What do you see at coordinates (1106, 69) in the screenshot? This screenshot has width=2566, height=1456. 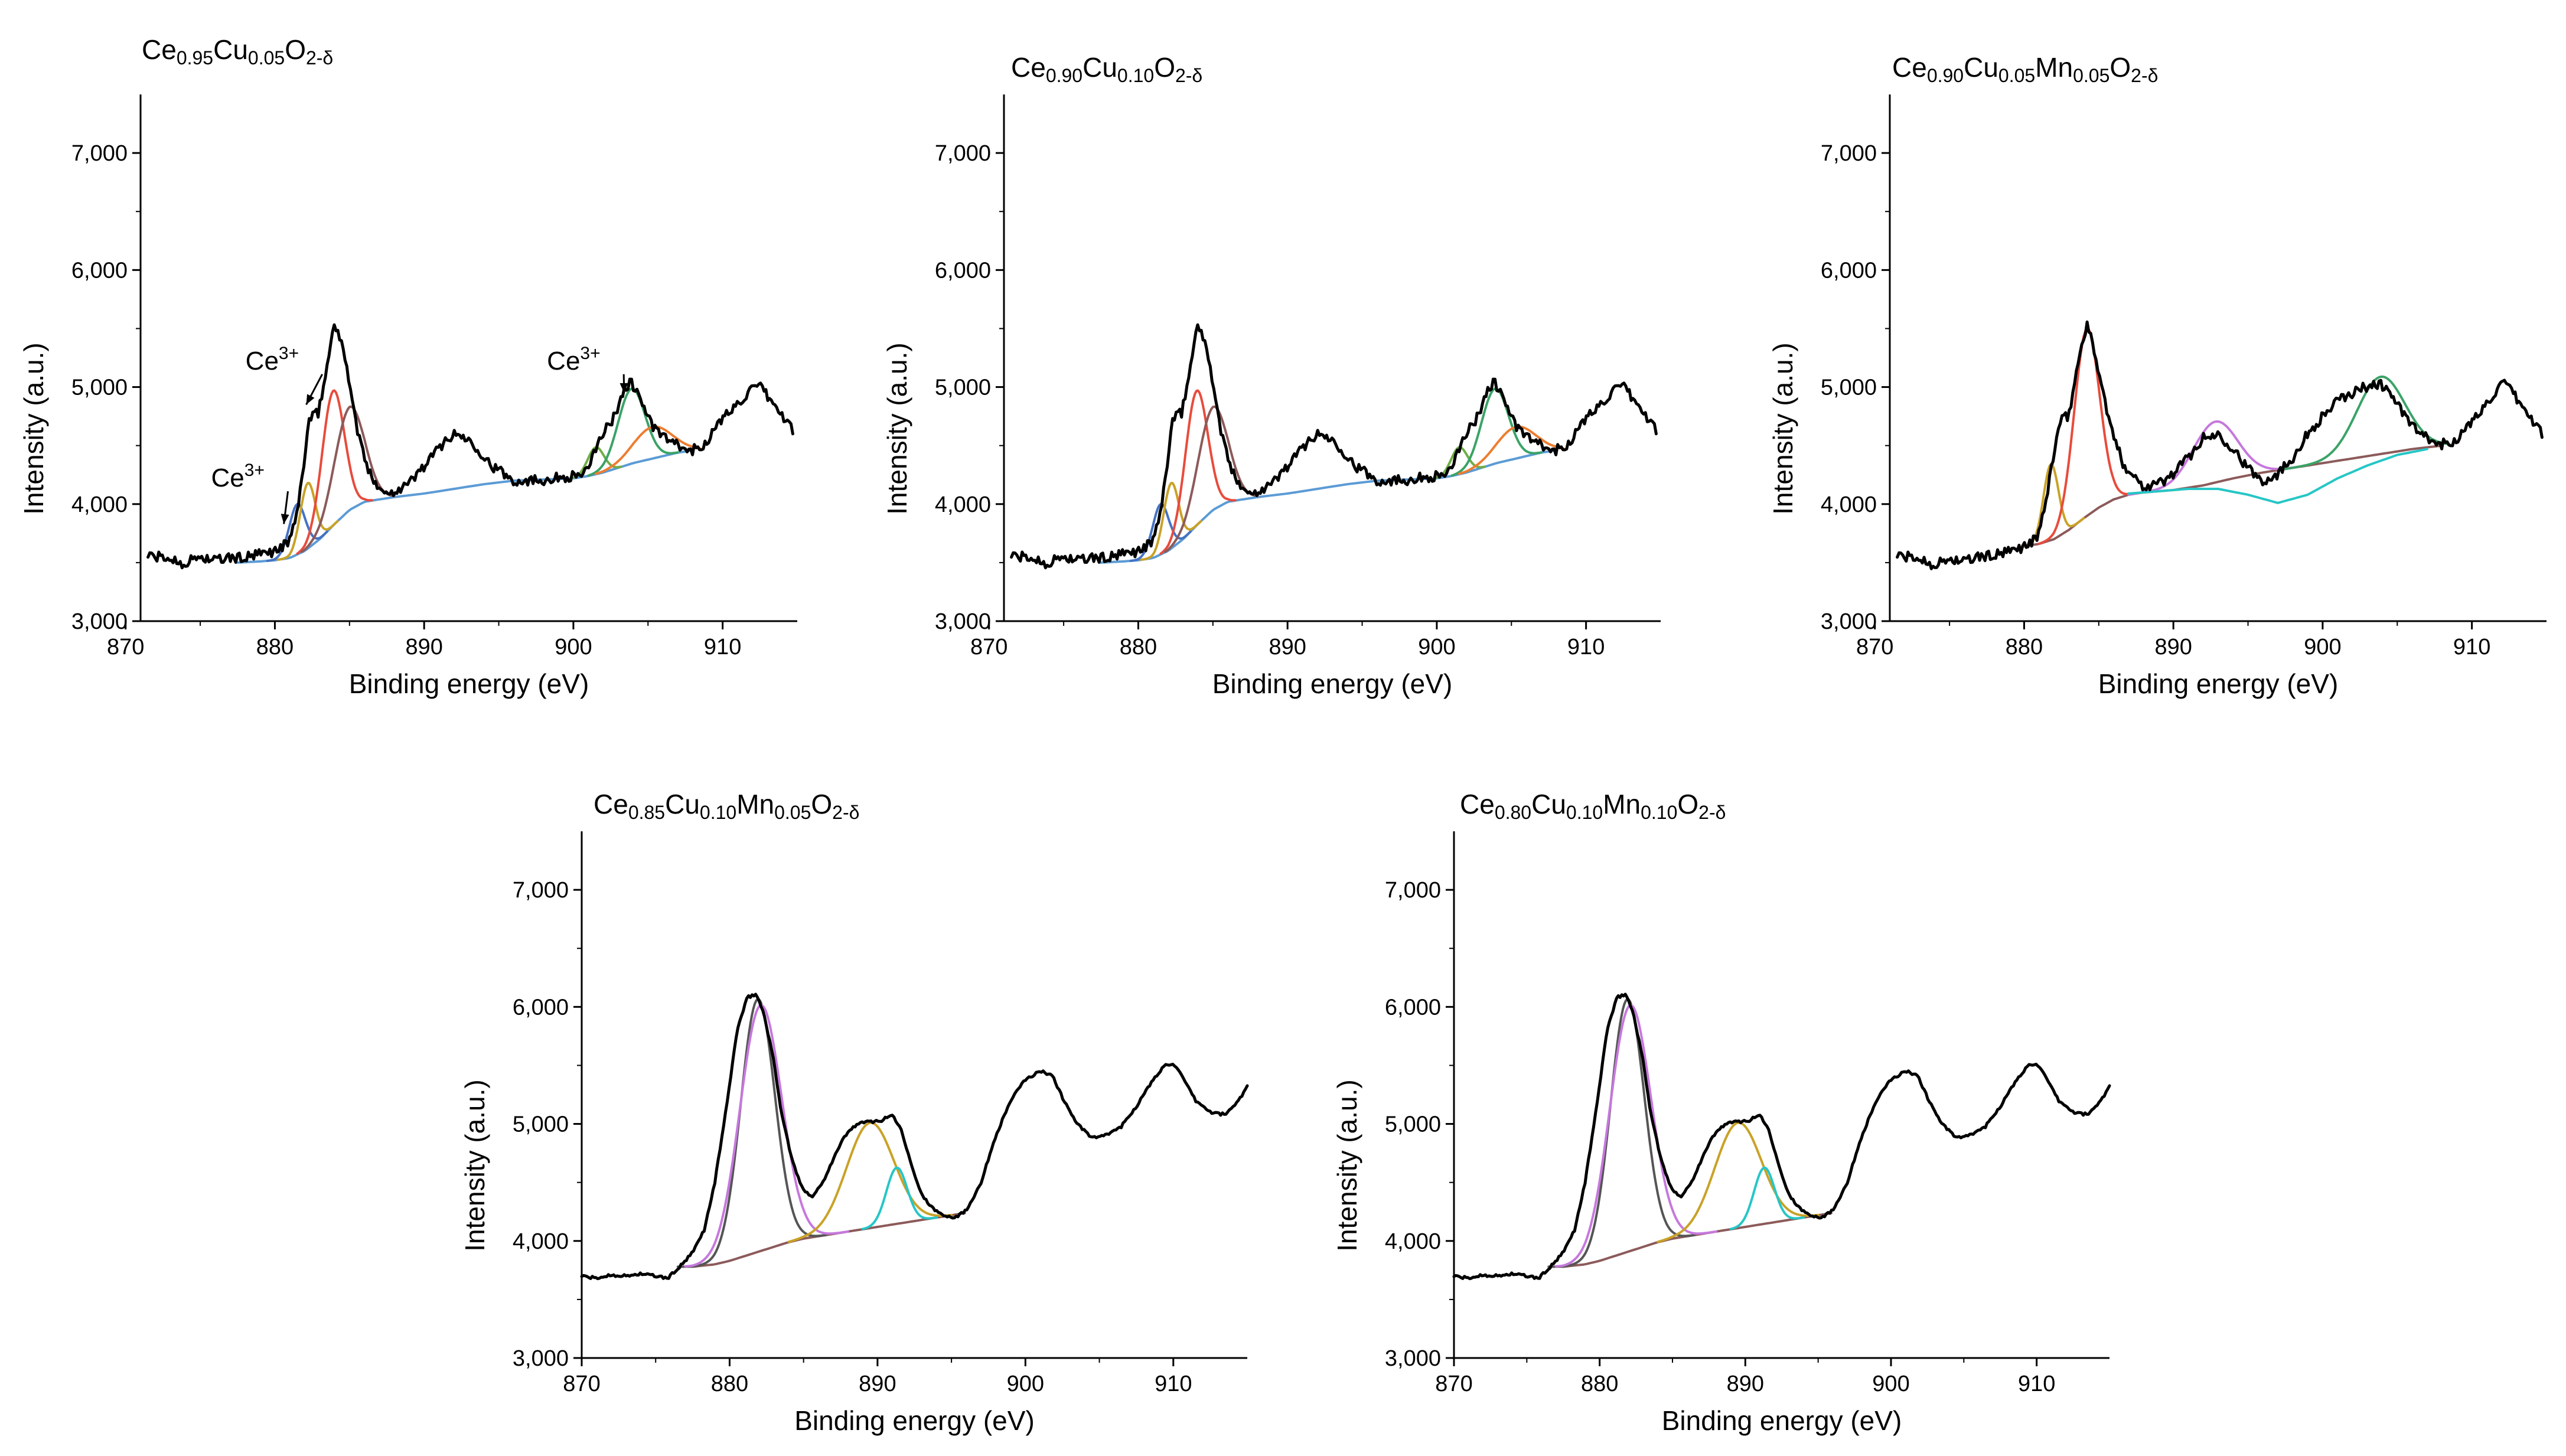 I see `panel-title: Ce0.90Cu0.10O2-δ` at bounding box center [1106, 69].